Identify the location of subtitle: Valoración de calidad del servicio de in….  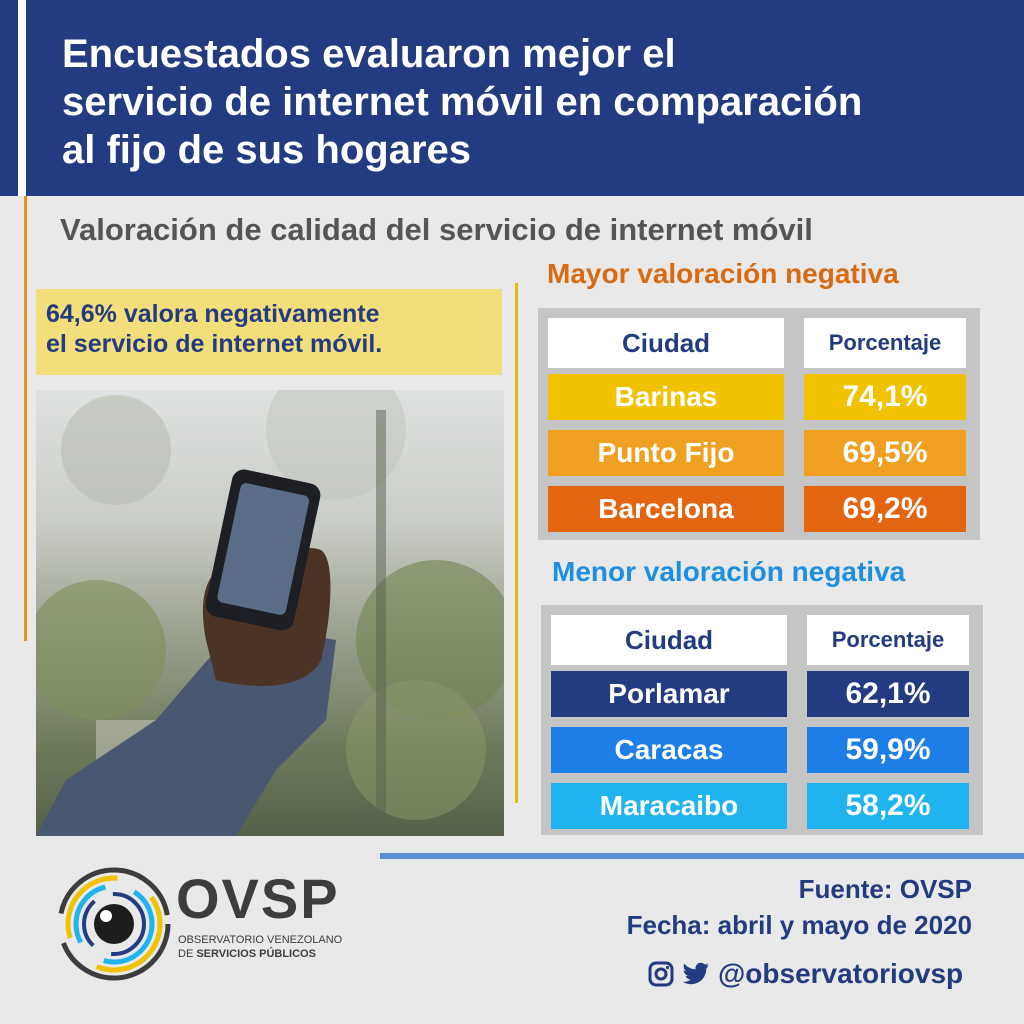
(436, 229).